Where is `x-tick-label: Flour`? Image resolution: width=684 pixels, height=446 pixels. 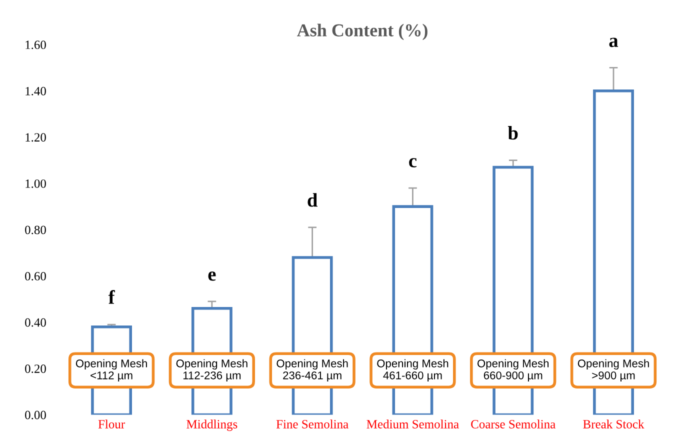 x-tick-label: Flour is located at coordinates (111, 424).